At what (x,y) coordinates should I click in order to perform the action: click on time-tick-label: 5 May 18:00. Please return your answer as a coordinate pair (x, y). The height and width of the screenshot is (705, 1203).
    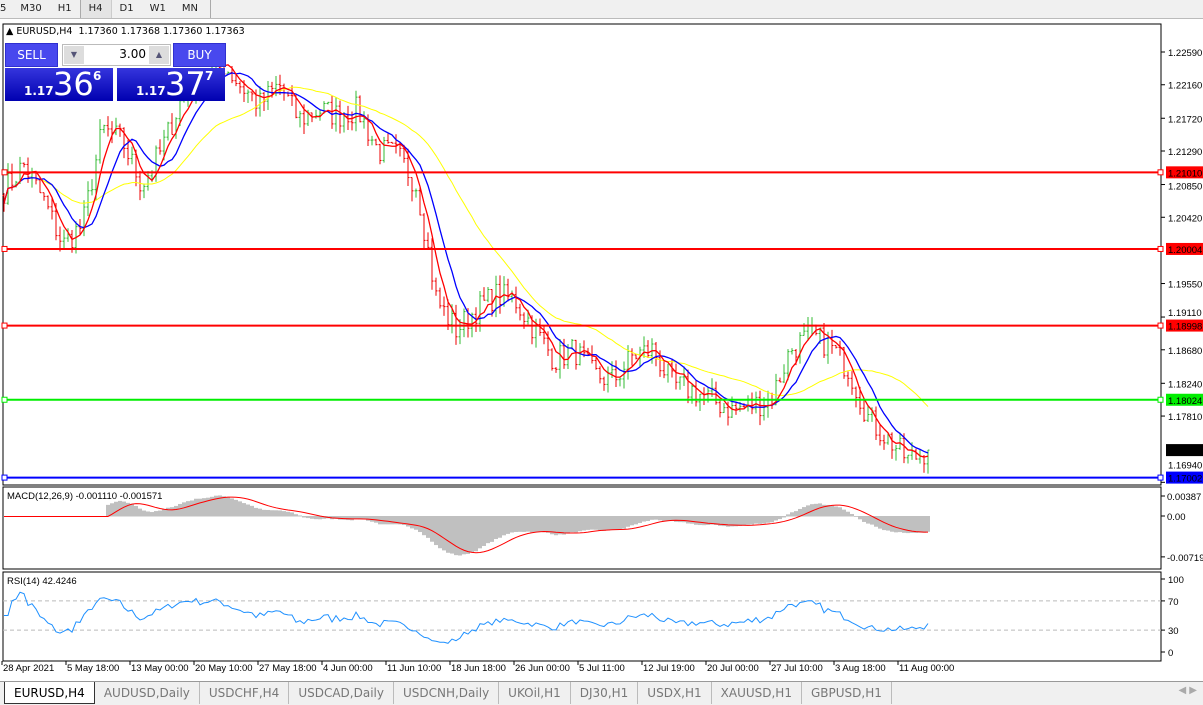
    Looking at the image, I should click on (93, 668).